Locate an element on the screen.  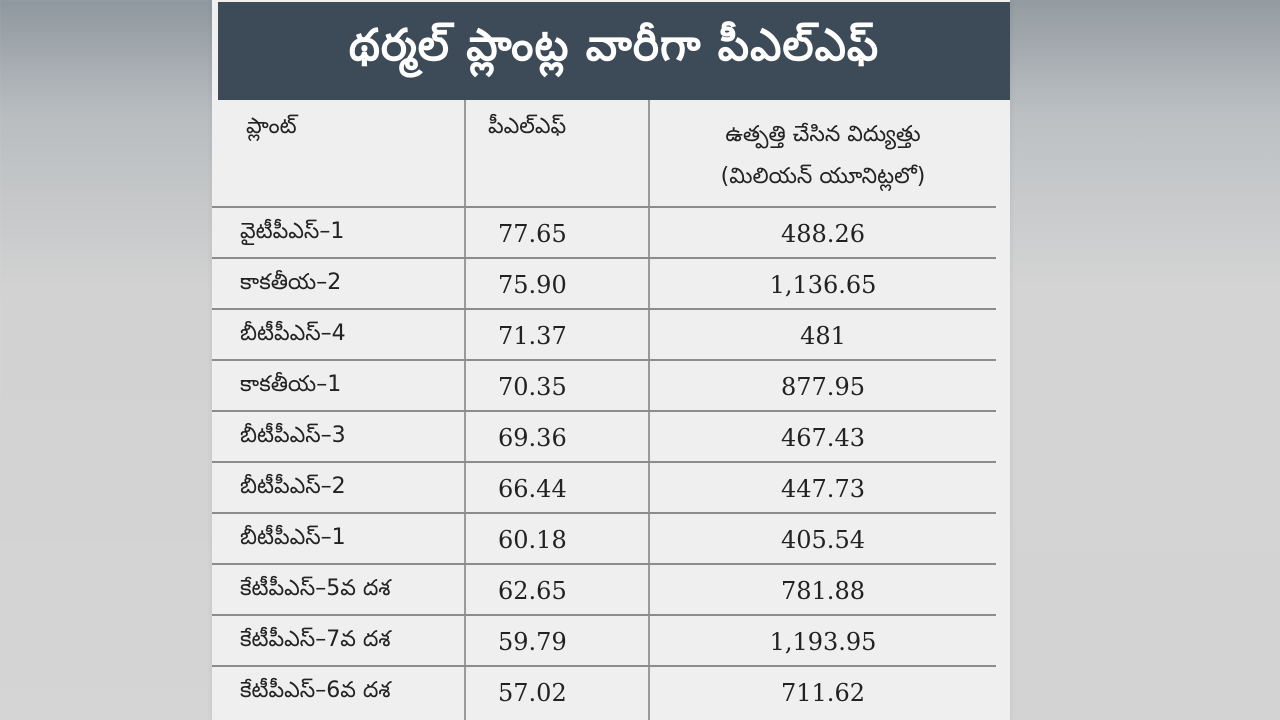
cell-plant: కేటీపీఎస్–5వ దశ is located at coordinates (315, 588).